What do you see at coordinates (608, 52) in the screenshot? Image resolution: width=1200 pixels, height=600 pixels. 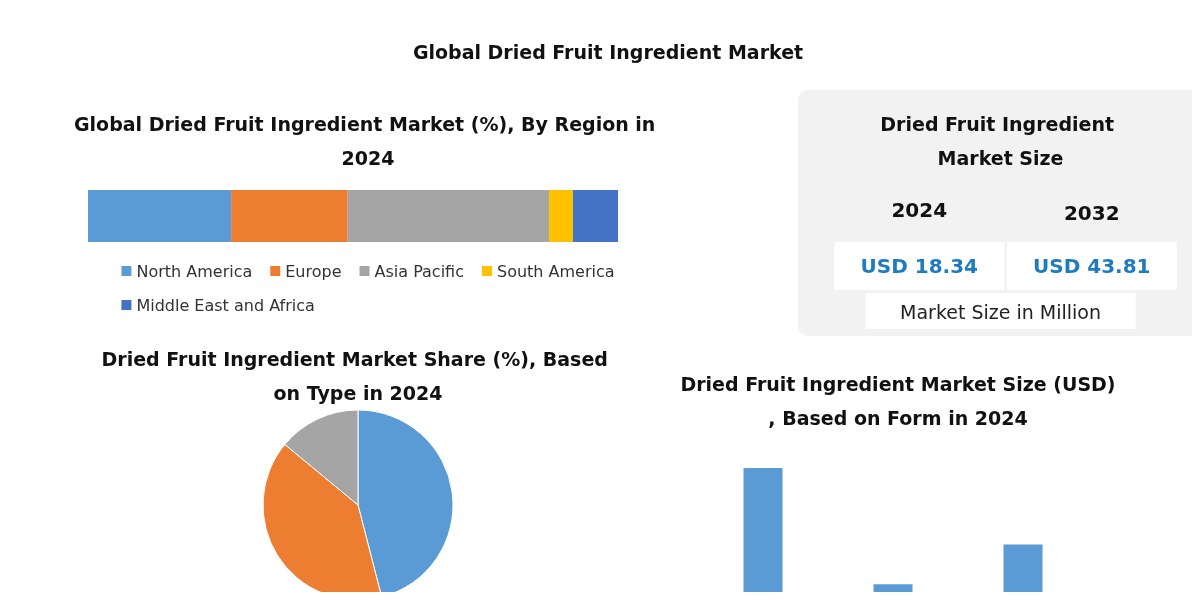 I see `text: Global Dried Fruit Ingredient Market` at bounding box center [608, 52].